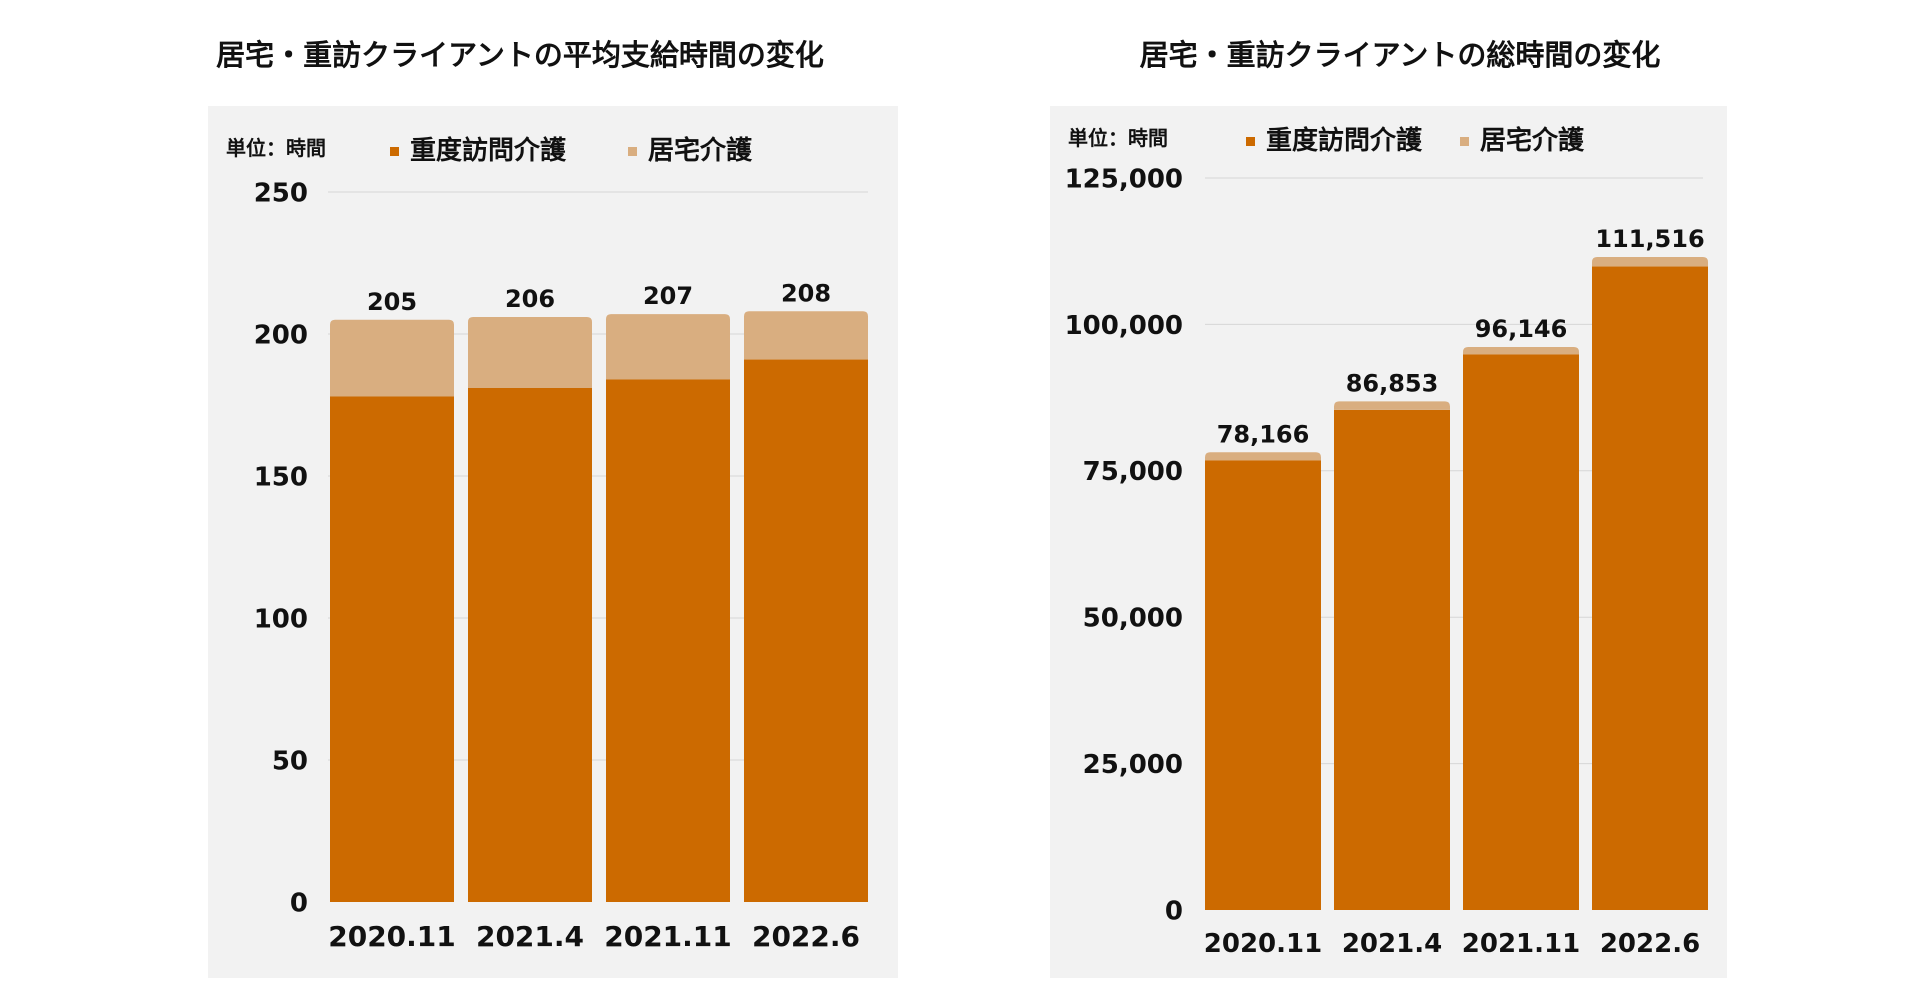 This screenshot has height=1005, width=1920. What do you see at coordinates (281, 335) in the screenshot?
I see `y-tick-label: 200` at bounding box center [281, 335].